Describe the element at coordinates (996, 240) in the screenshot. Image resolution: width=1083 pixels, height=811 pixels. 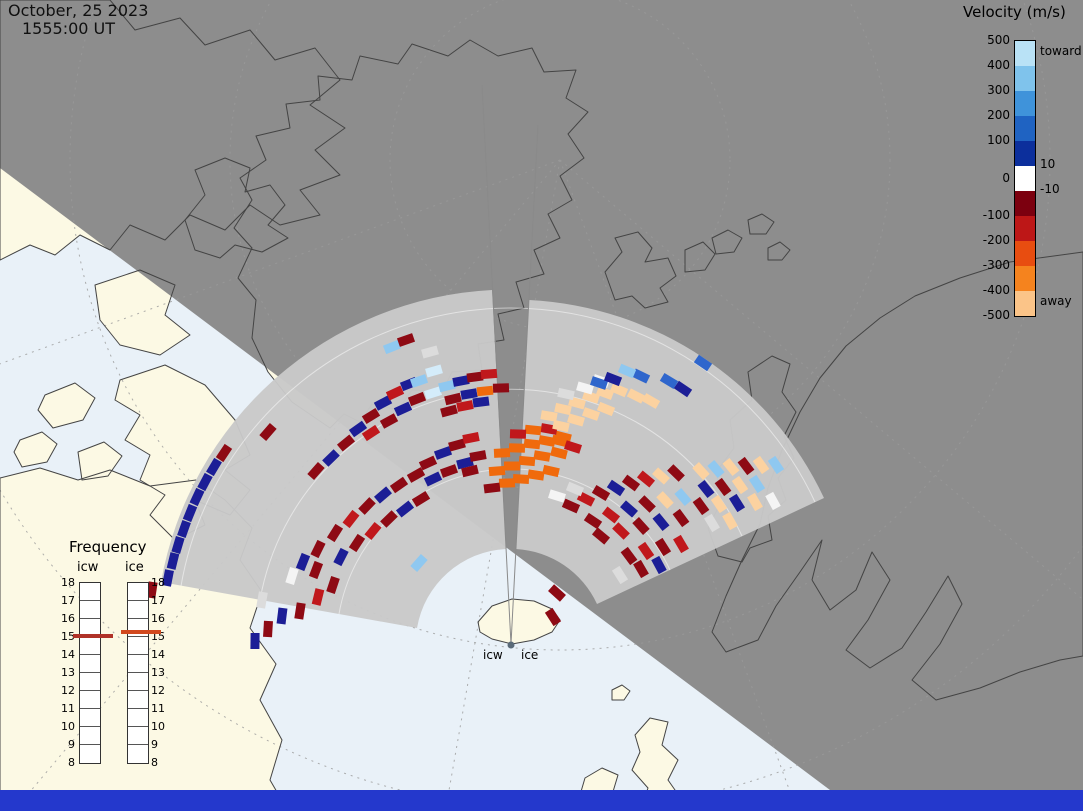
I see `velocity-tick-label: -200` at that location.